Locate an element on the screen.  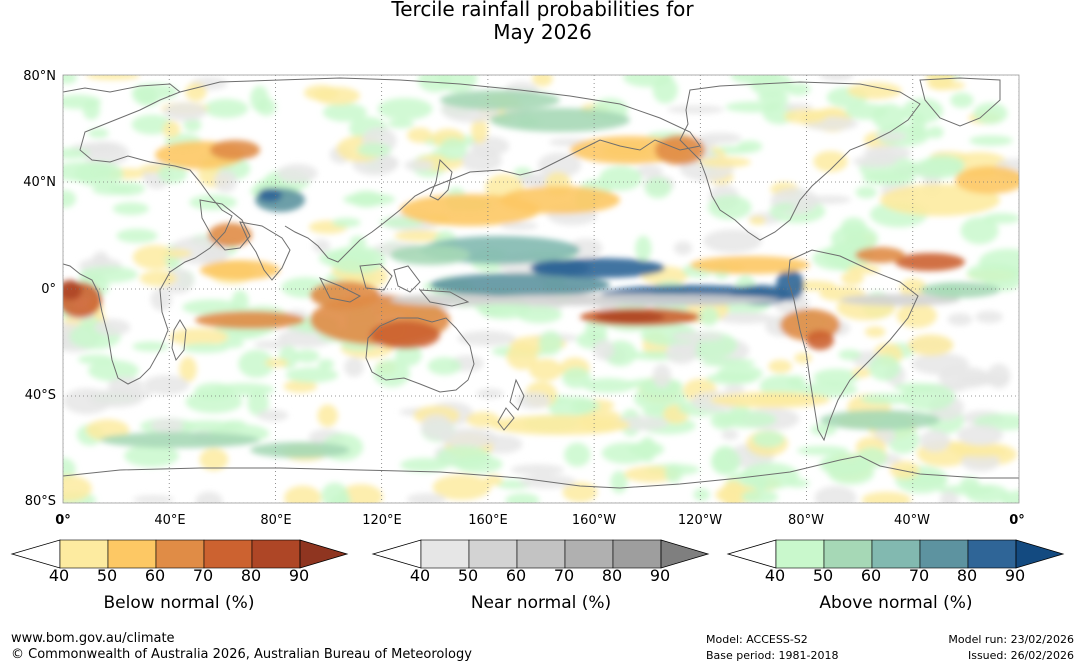
legend-tick: 80 is located at coordinates (967, 575).